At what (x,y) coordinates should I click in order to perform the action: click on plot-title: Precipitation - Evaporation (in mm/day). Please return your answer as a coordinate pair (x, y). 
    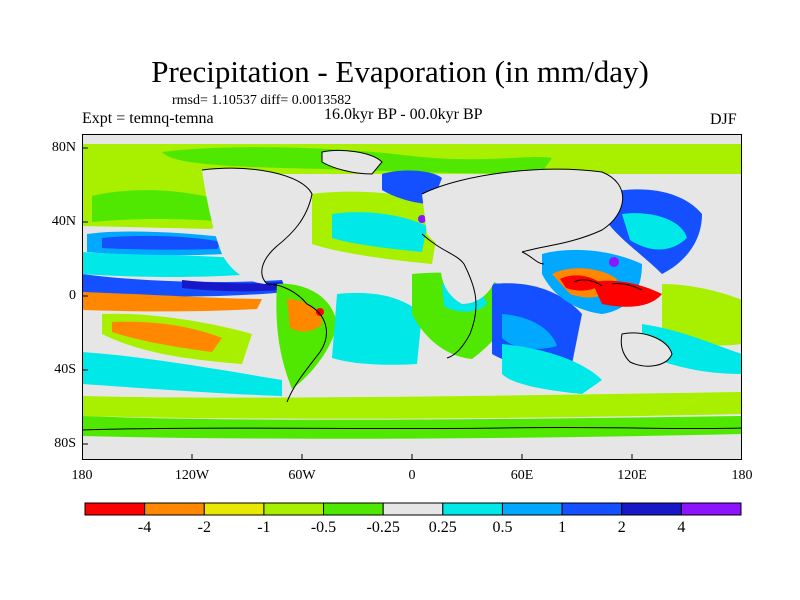
    Looking at the image, I should click on (400, 71).